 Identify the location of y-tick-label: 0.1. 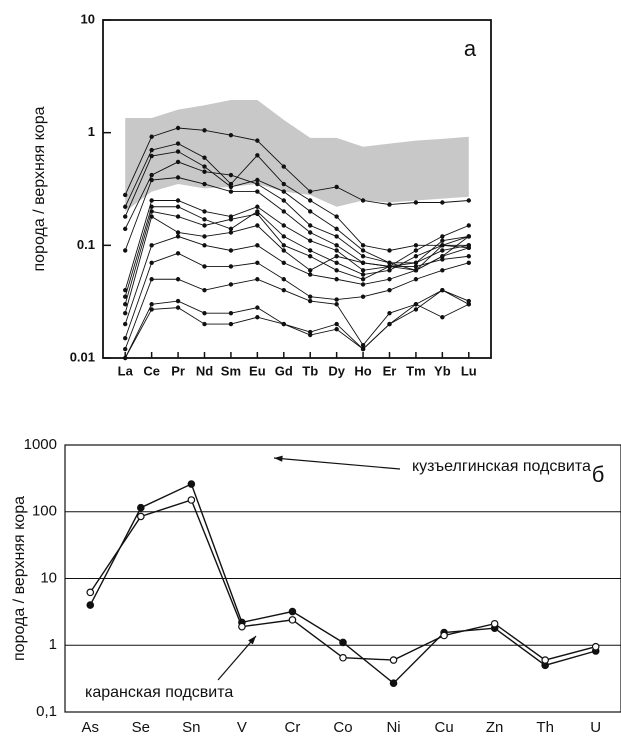
(86, 244).